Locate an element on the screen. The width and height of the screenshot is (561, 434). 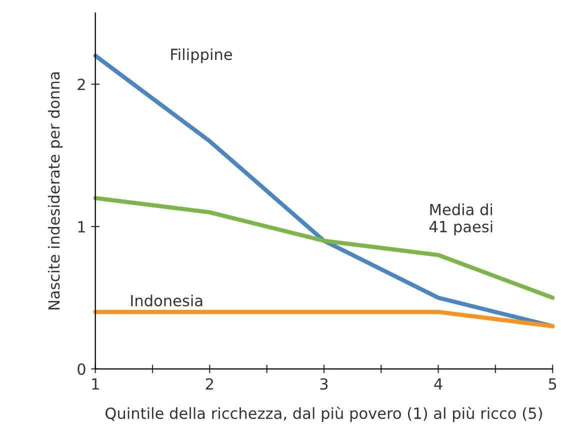
series-label: Media di 41 paesi is located at coordinates (460, 219).